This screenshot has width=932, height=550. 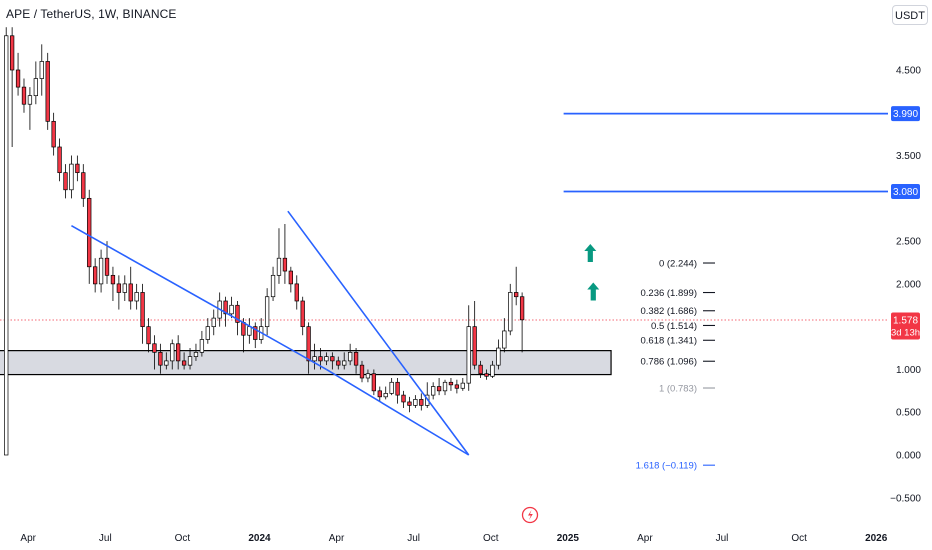 I want to click on price-tick-label: 0.500, so click(x=908, y=413).